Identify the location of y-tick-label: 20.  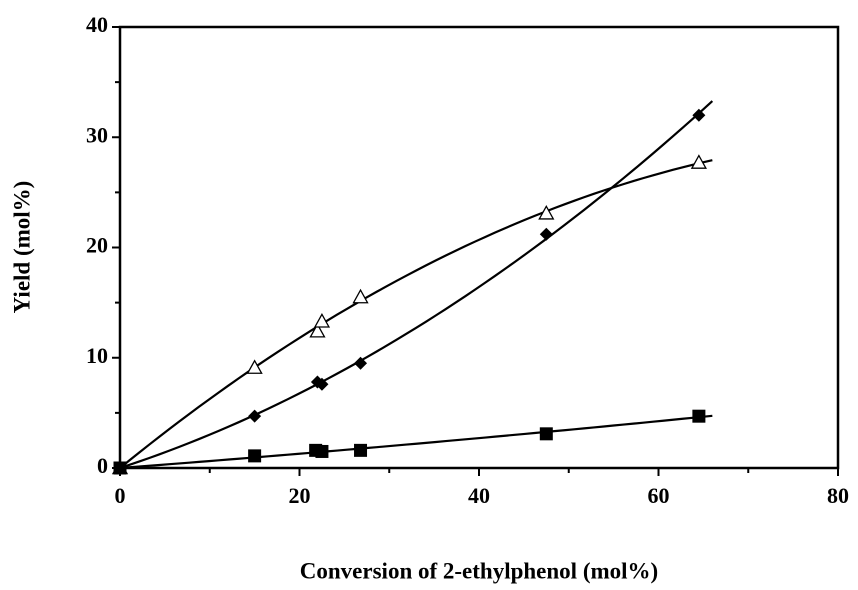
(97, 245).